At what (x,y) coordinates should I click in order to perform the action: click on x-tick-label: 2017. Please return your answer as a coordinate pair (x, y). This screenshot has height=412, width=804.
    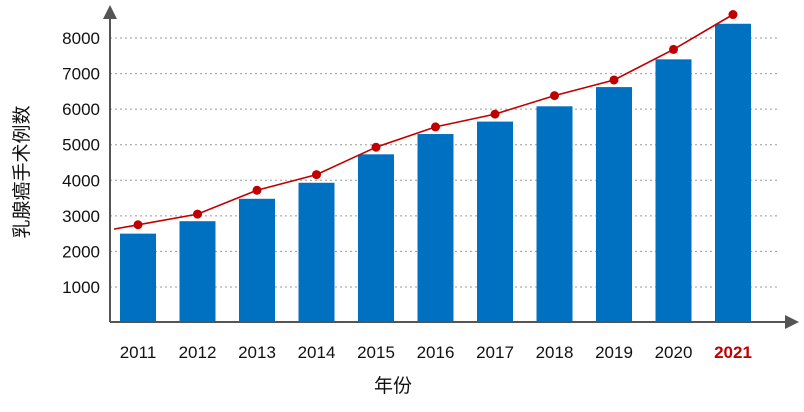
    Looking at the image, I should click on (495, 352).